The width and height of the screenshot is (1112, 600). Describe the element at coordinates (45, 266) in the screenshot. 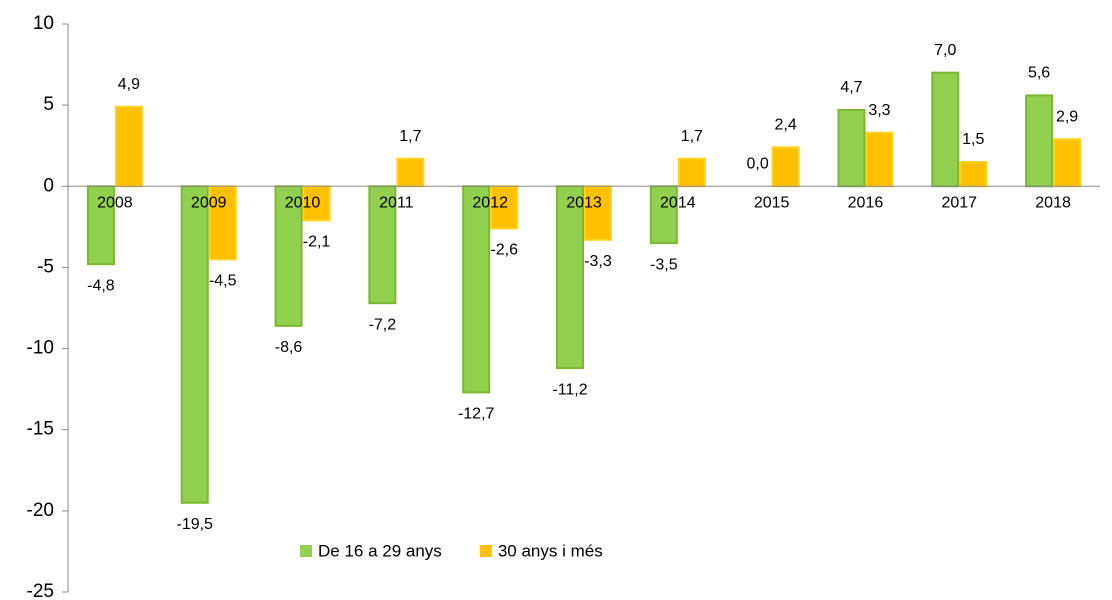

I see `y-tick-label: -5` at that location.